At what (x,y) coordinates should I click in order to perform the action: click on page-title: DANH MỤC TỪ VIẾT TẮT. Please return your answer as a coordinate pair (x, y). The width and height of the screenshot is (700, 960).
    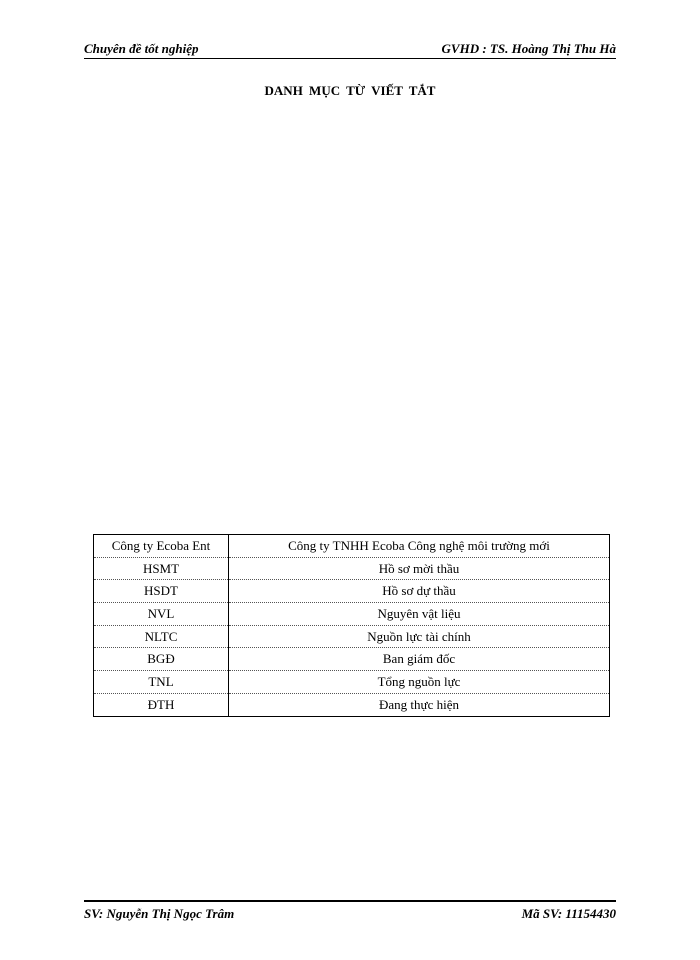
    Looking at the image, I should click on (350, 90).